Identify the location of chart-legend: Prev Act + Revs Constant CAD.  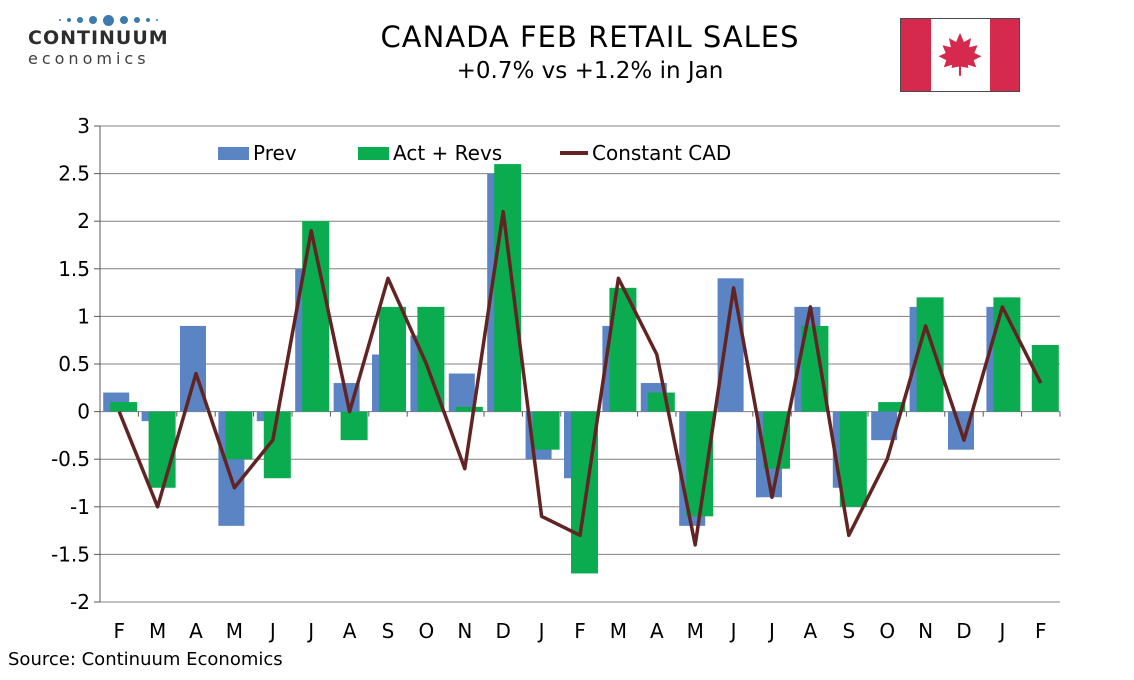
(567, 153).